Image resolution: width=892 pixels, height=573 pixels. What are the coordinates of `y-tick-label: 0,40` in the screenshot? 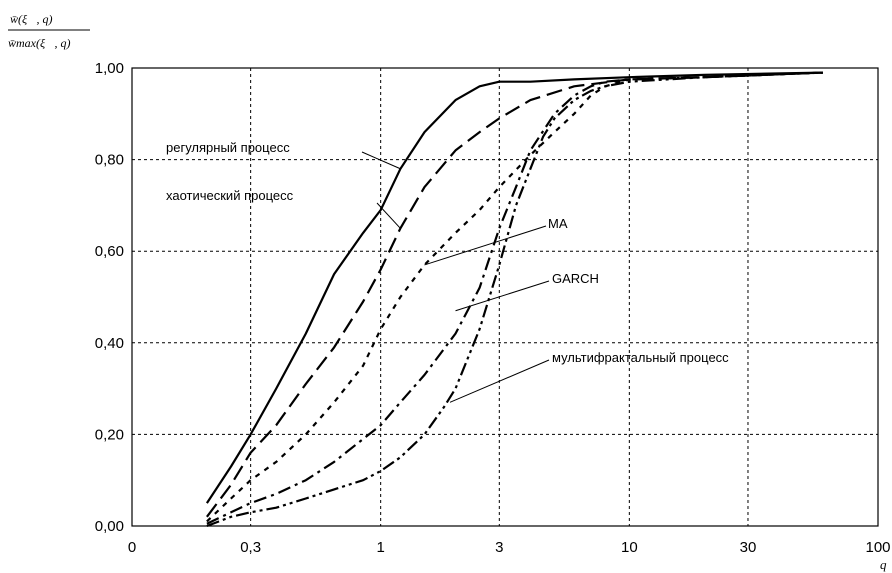 It's located at (109, 343).